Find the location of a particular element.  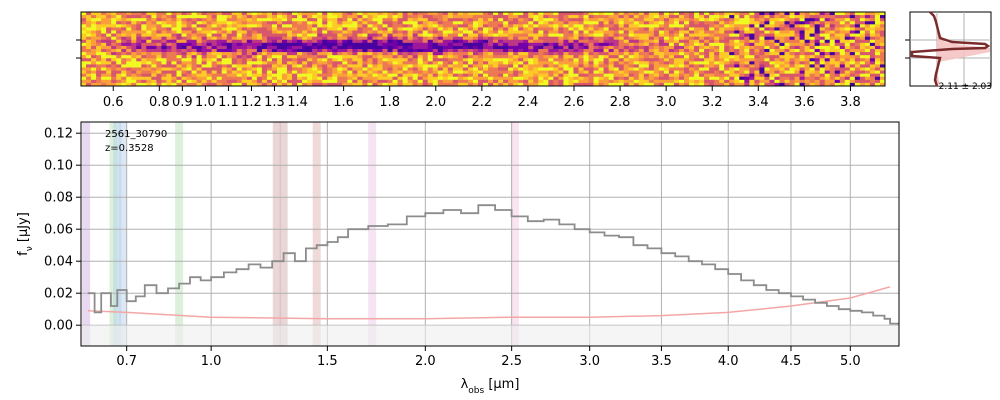

x-tick-label: 5.0 is located at coordinates (850, 361).